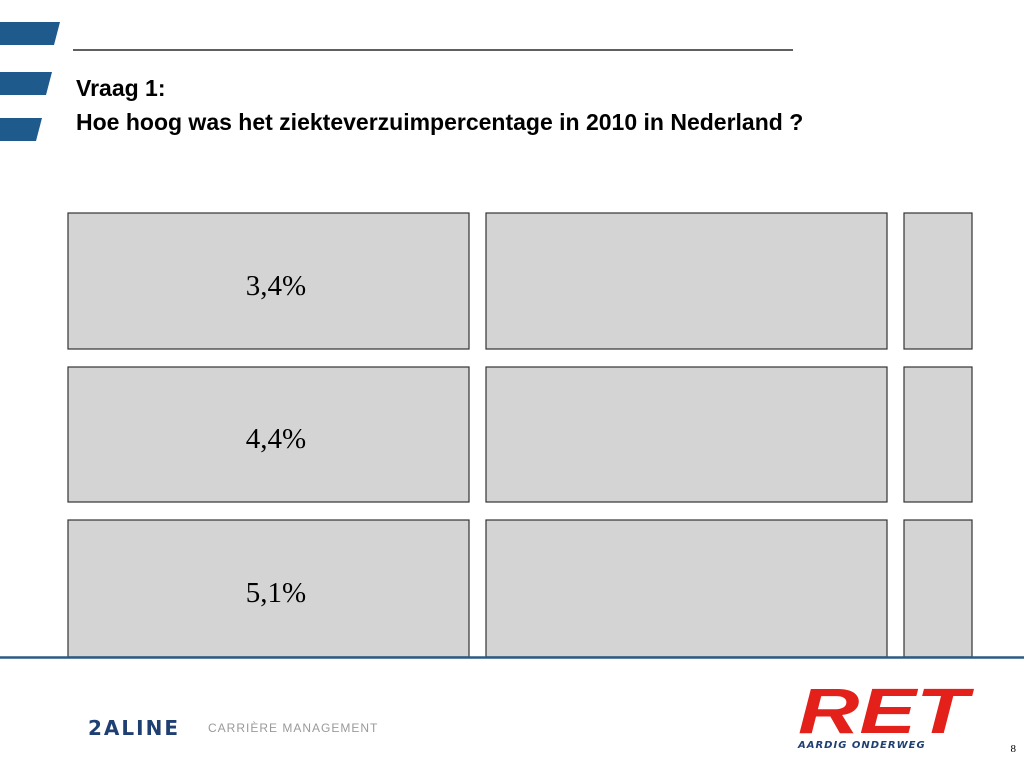 The width and height of the screenshot is (1024, 768). I want to click on option-label: 3,4%, so click(276, 286).